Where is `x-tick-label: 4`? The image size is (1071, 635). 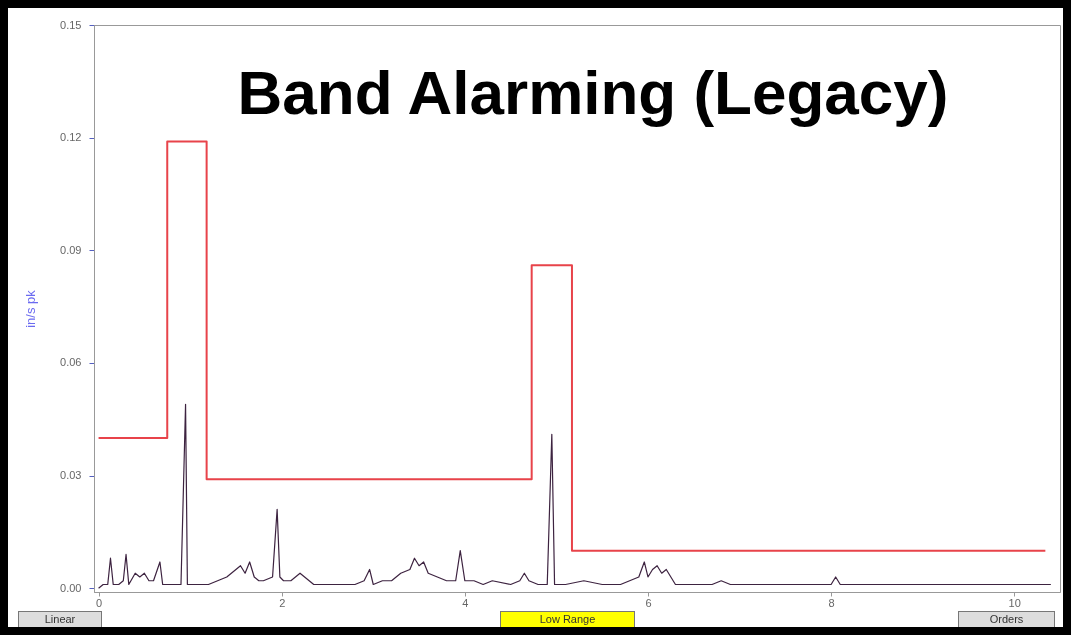
x-tick-label: 4 is located at coordinates (465, 602).